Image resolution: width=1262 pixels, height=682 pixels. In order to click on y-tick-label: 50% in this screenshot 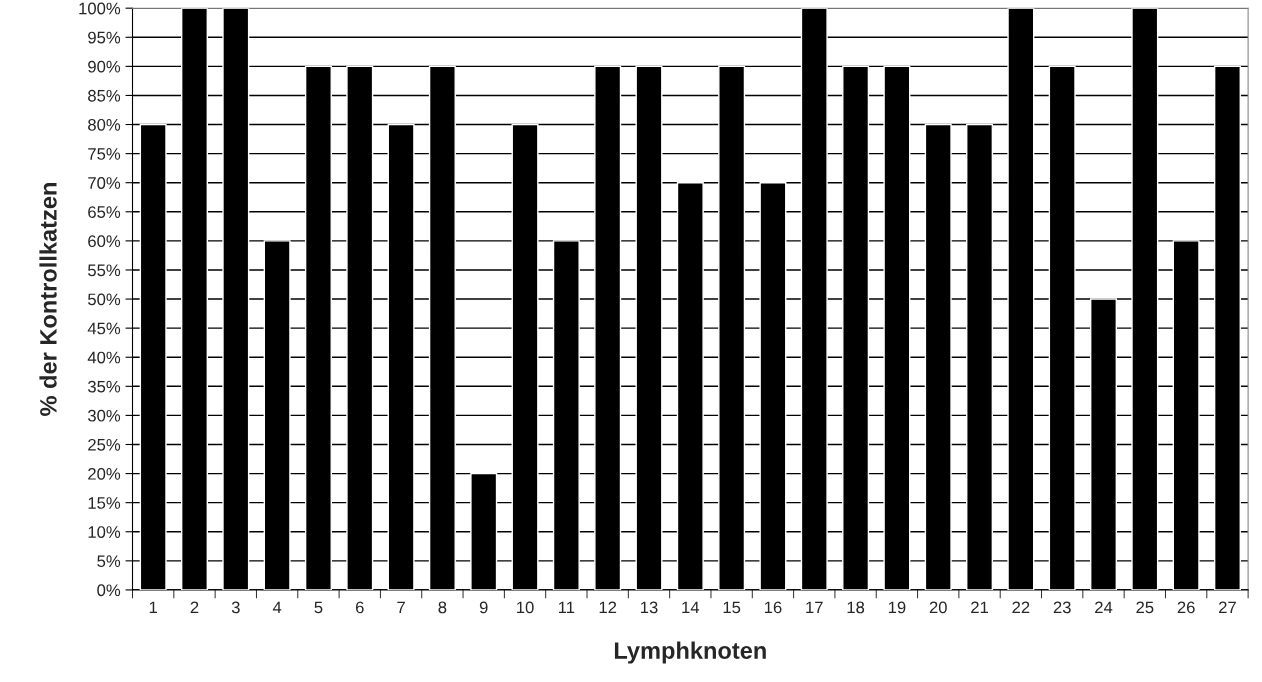, I will do `click(104, 299)`.